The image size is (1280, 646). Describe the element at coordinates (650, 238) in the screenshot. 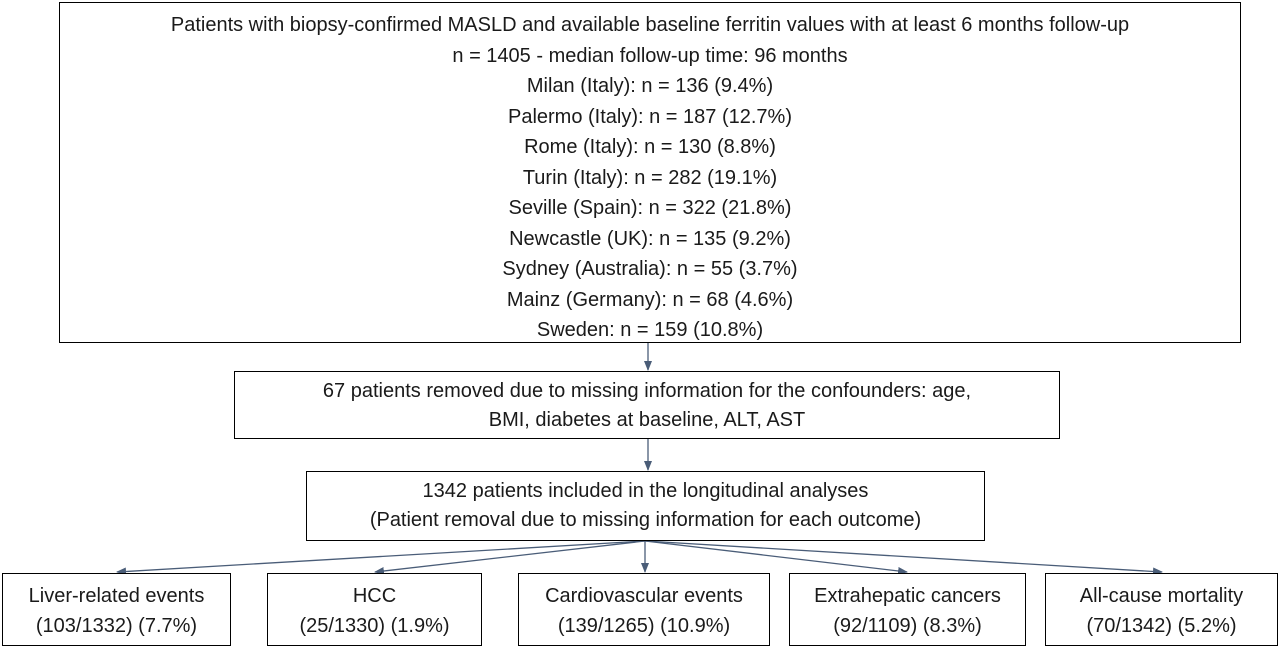

I see `cohort-site-newcastle: Newcastle (UK): n = 135 (9.2%)` at that location.